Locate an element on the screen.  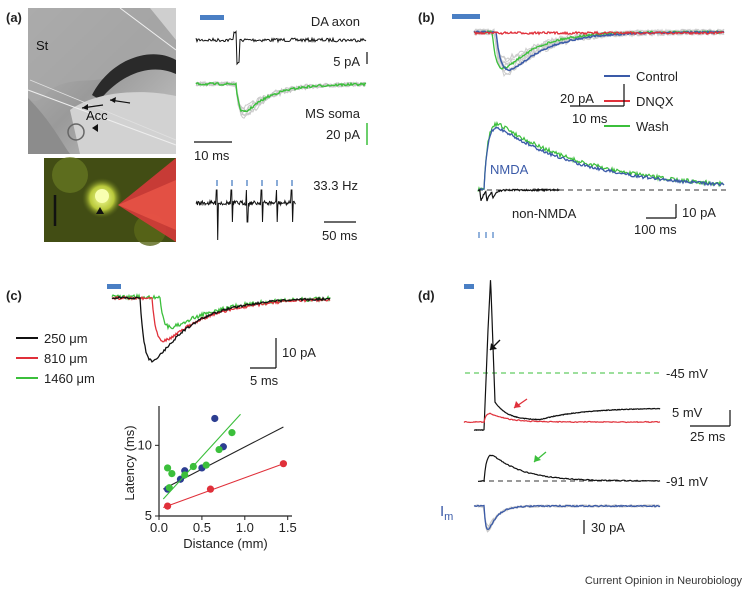
time-scale-label-a: 10 ms is located at coordinates (212, 155).